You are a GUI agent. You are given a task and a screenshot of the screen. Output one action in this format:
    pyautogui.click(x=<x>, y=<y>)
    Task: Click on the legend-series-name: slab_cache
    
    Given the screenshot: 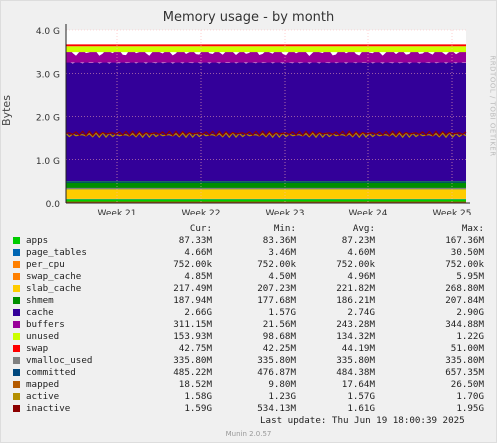 What is the action you would take?
    pyautogui.click(x=54, y=288)
    